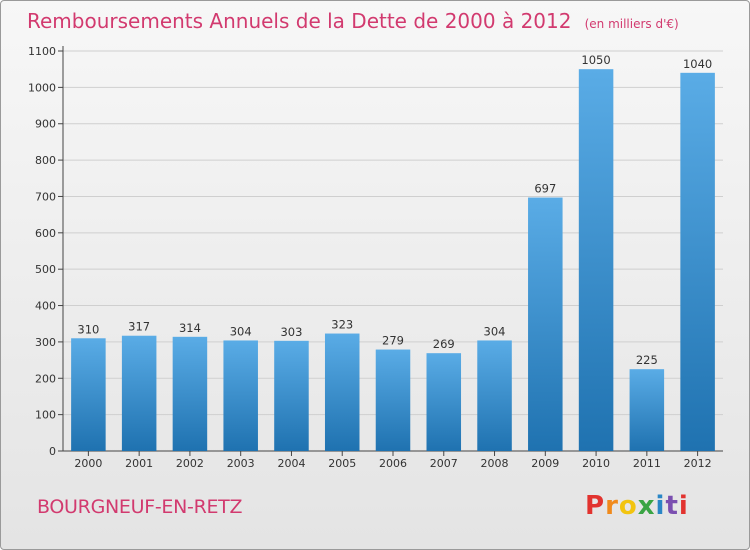  Describe the element at coordinates (545, 463) in the screenshot. I see `x-tick-label: 2009` at that location.